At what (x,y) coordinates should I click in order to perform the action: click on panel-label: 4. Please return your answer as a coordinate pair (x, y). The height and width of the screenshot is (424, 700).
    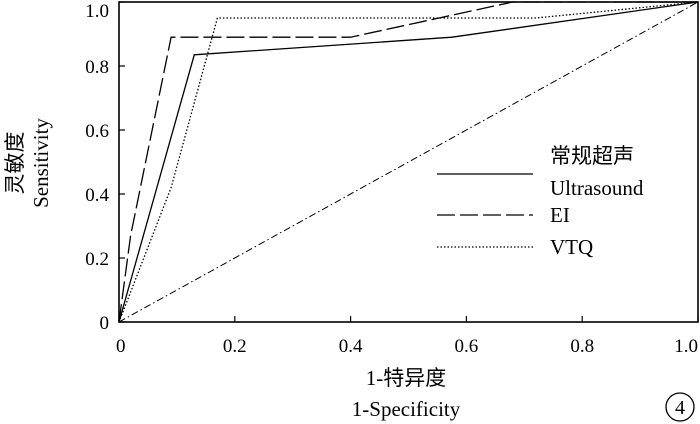
    Looking at the image, I should click on (680, 408).